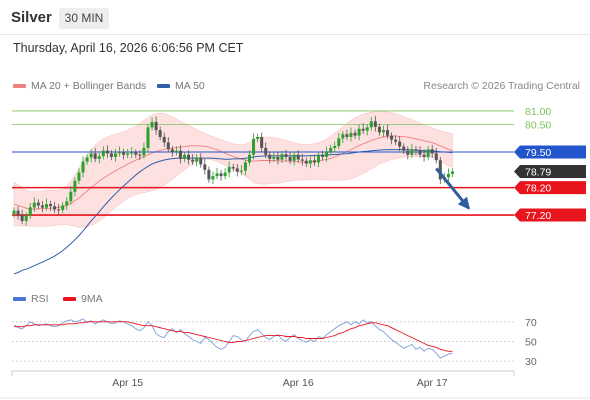 The height and width of the screenshot is (400, 590). Describe the element at coordinates (128, 48) in the screenshot. I see `timestamp: Thursday, April 16, 2026 6:06:56 PM CET` at that location.